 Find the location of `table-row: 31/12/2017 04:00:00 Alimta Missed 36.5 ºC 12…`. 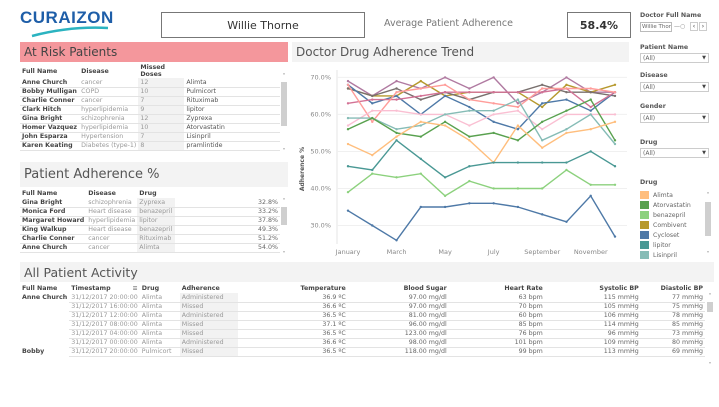

table-row: 31/12/2017 04:00:00 Alimta Missed 36.5 ºC 12… is located at coordinates (362, 334).